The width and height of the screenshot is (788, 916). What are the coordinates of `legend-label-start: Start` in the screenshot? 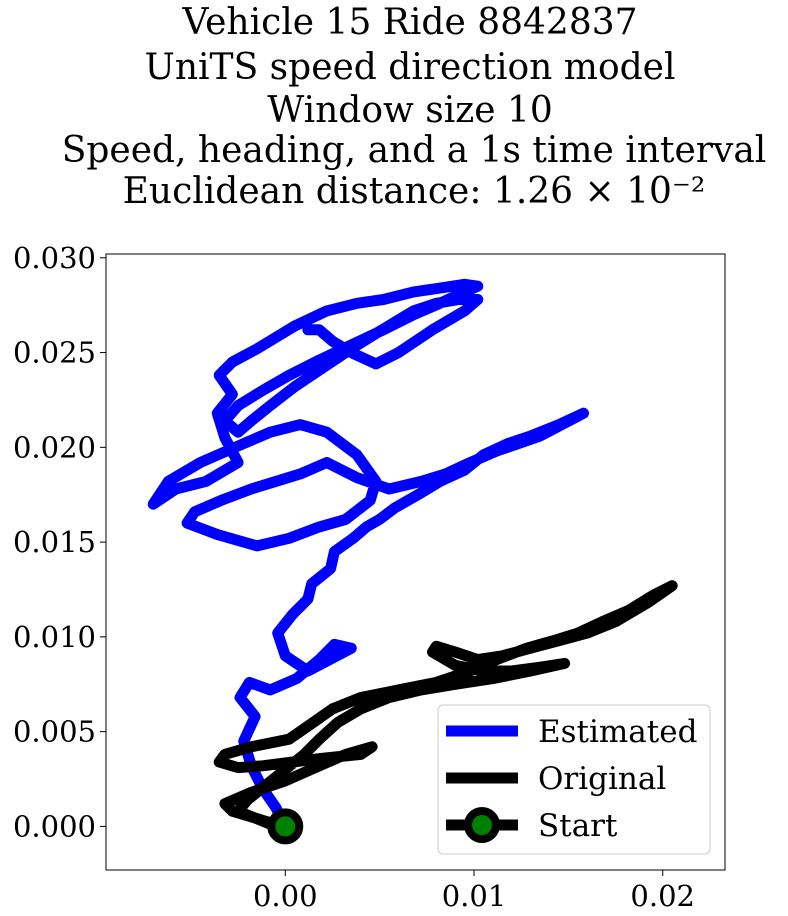 It's located at (578, 826).